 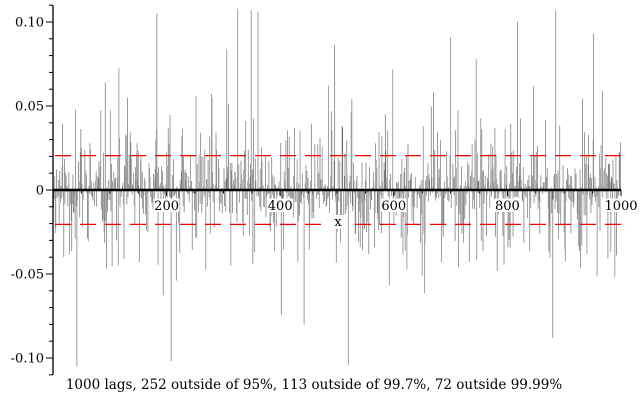 What do you see at coordinates (29, 107) in the screenshot?
I see `y-tick-label: 0.05` at bounding box center [29, 107].